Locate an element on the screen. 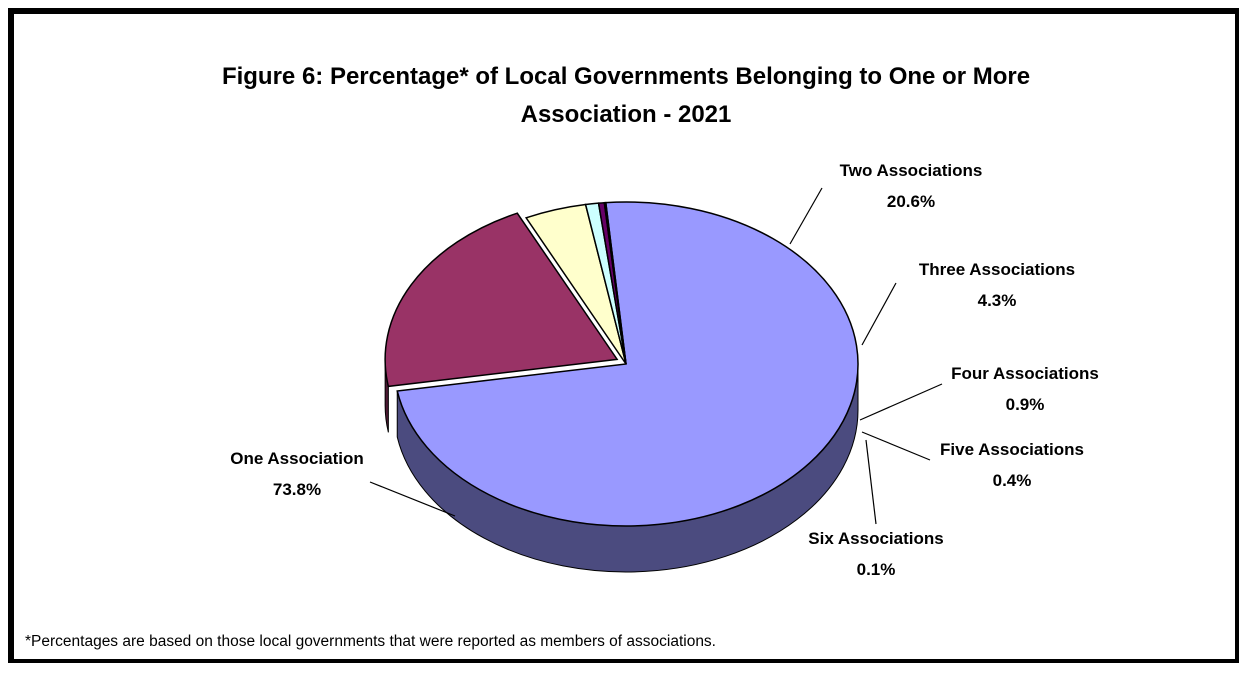  slice-value-label-five-associations: 0.4% is located at coordinates (1012, 480).